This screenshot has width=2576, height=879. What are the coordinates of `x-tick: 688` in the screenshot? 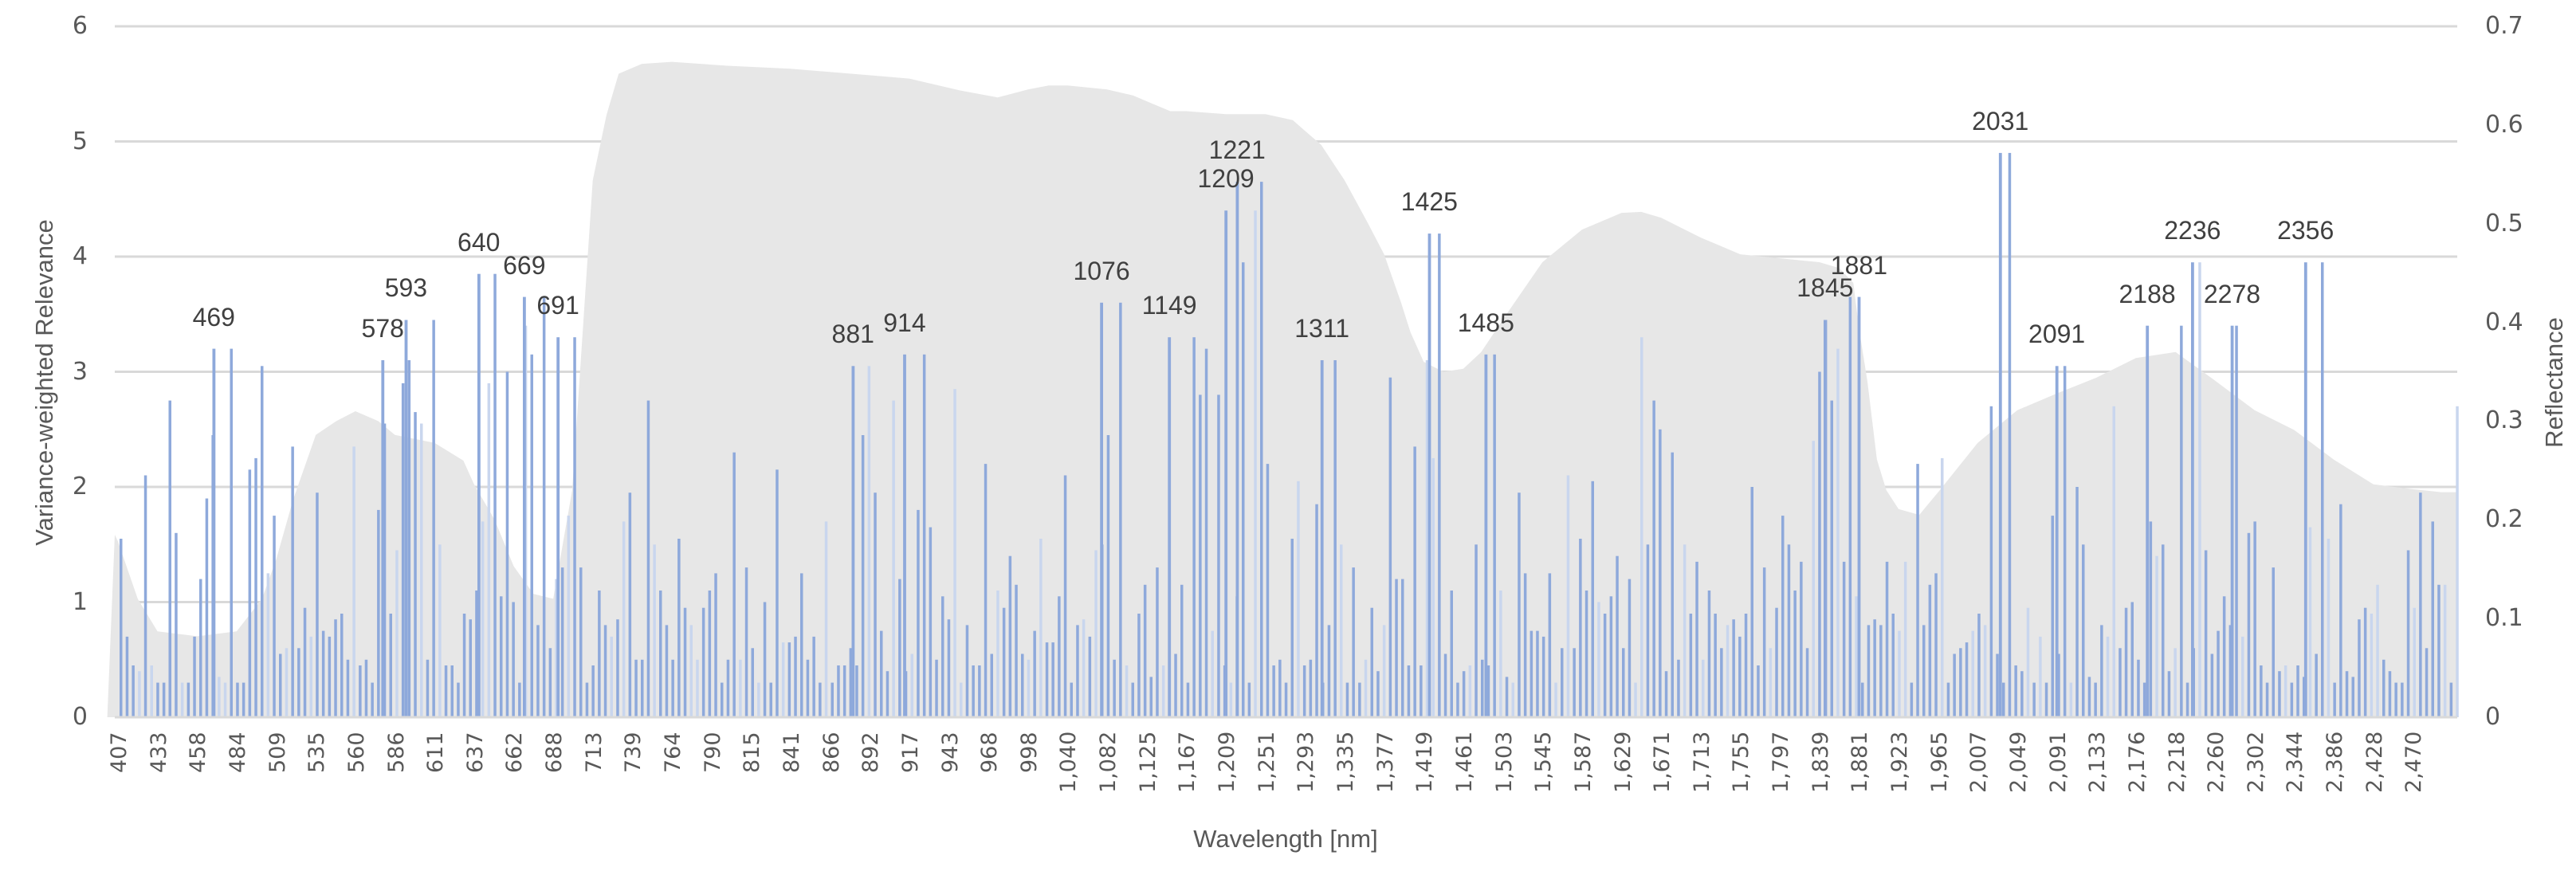 It's located at (554, 753).